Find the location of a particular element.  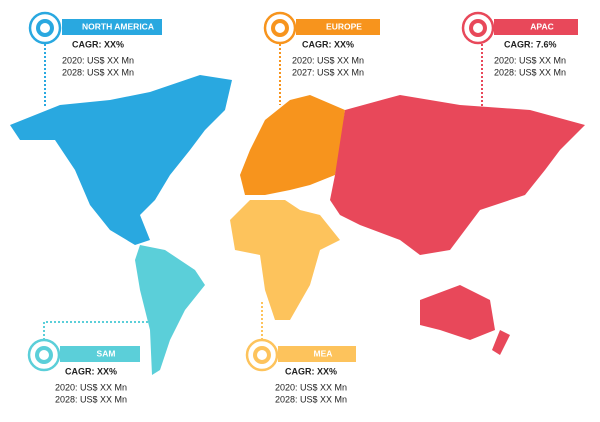

south-america-shape is located at coordinates (170, 310).